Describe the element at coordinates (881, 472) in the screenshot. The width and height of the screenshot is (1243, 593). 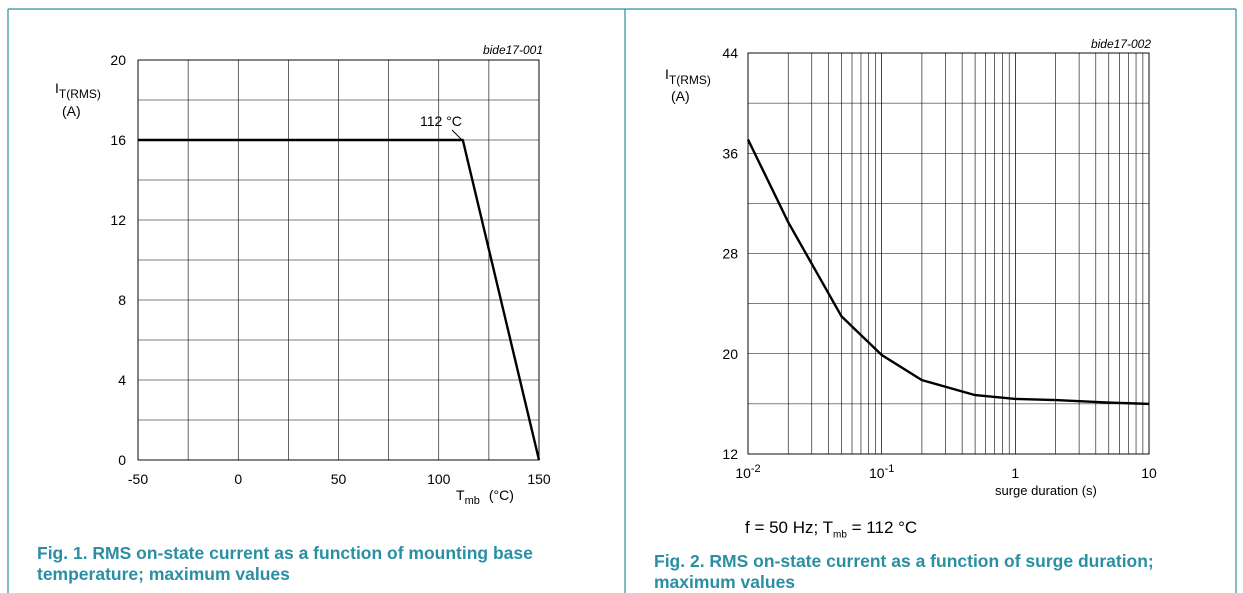
I see `chart2-x-tick-label: 10-1` at that location.